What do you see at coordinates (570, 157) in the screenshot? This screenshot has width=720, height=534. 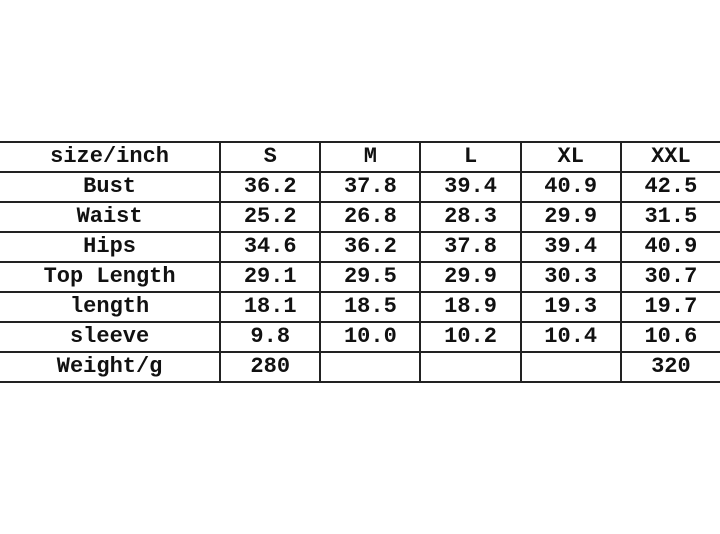 I see `header-cell: XL` at bounding box center [570, 157].